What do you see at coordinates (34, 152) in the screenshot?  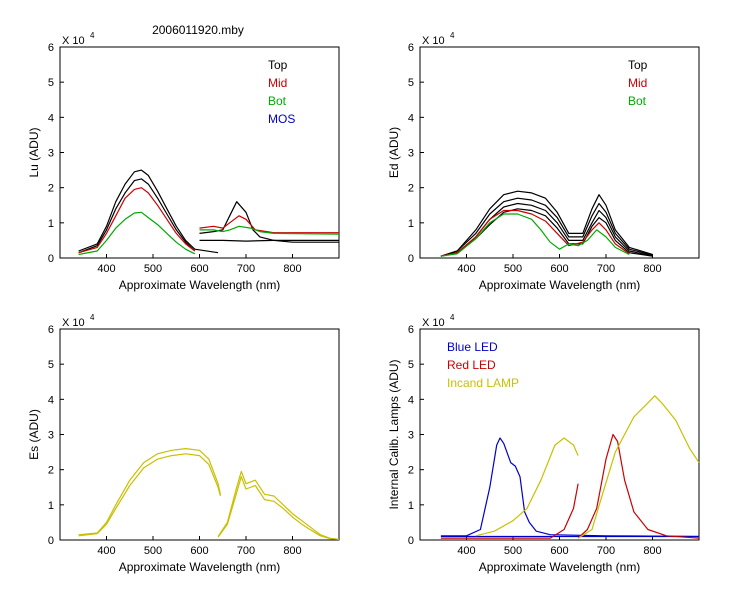 I see `y-axis-label: Lu (ADU)` at bounding box center [34, 152].